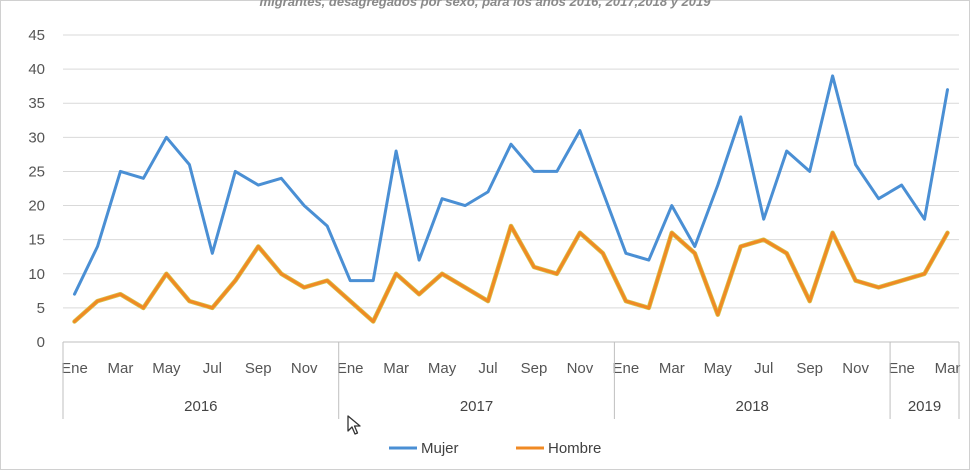  Describe the element at coordinates (200, 406) in the screenshot. I see `year-label: 2016` at that location.